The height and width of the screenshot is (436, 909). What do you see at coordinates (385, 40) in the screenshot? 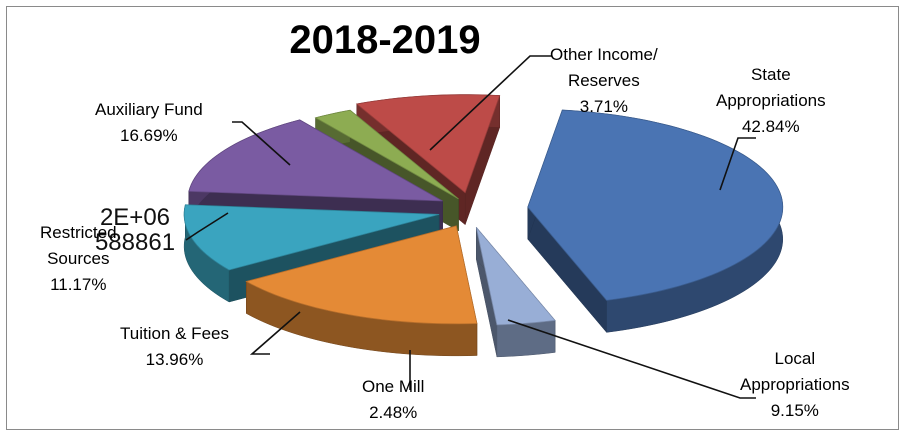
I see `chart-title: 2018-2019` at bounding box center [385, 40].